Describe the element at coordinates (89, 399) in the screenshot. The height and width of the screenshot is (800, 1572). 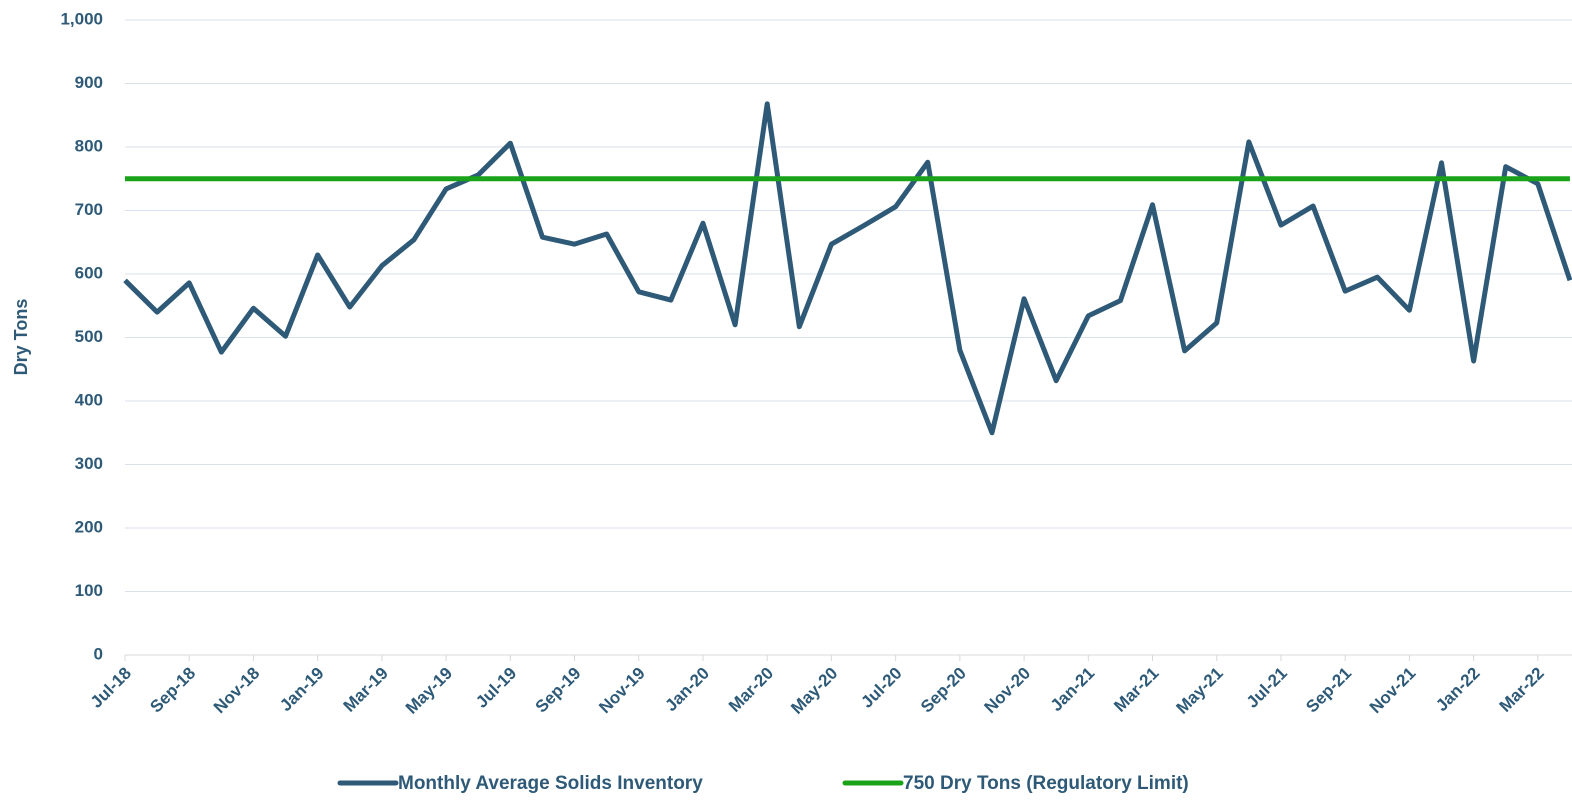
I see `y-tick-label: 400` at that location.